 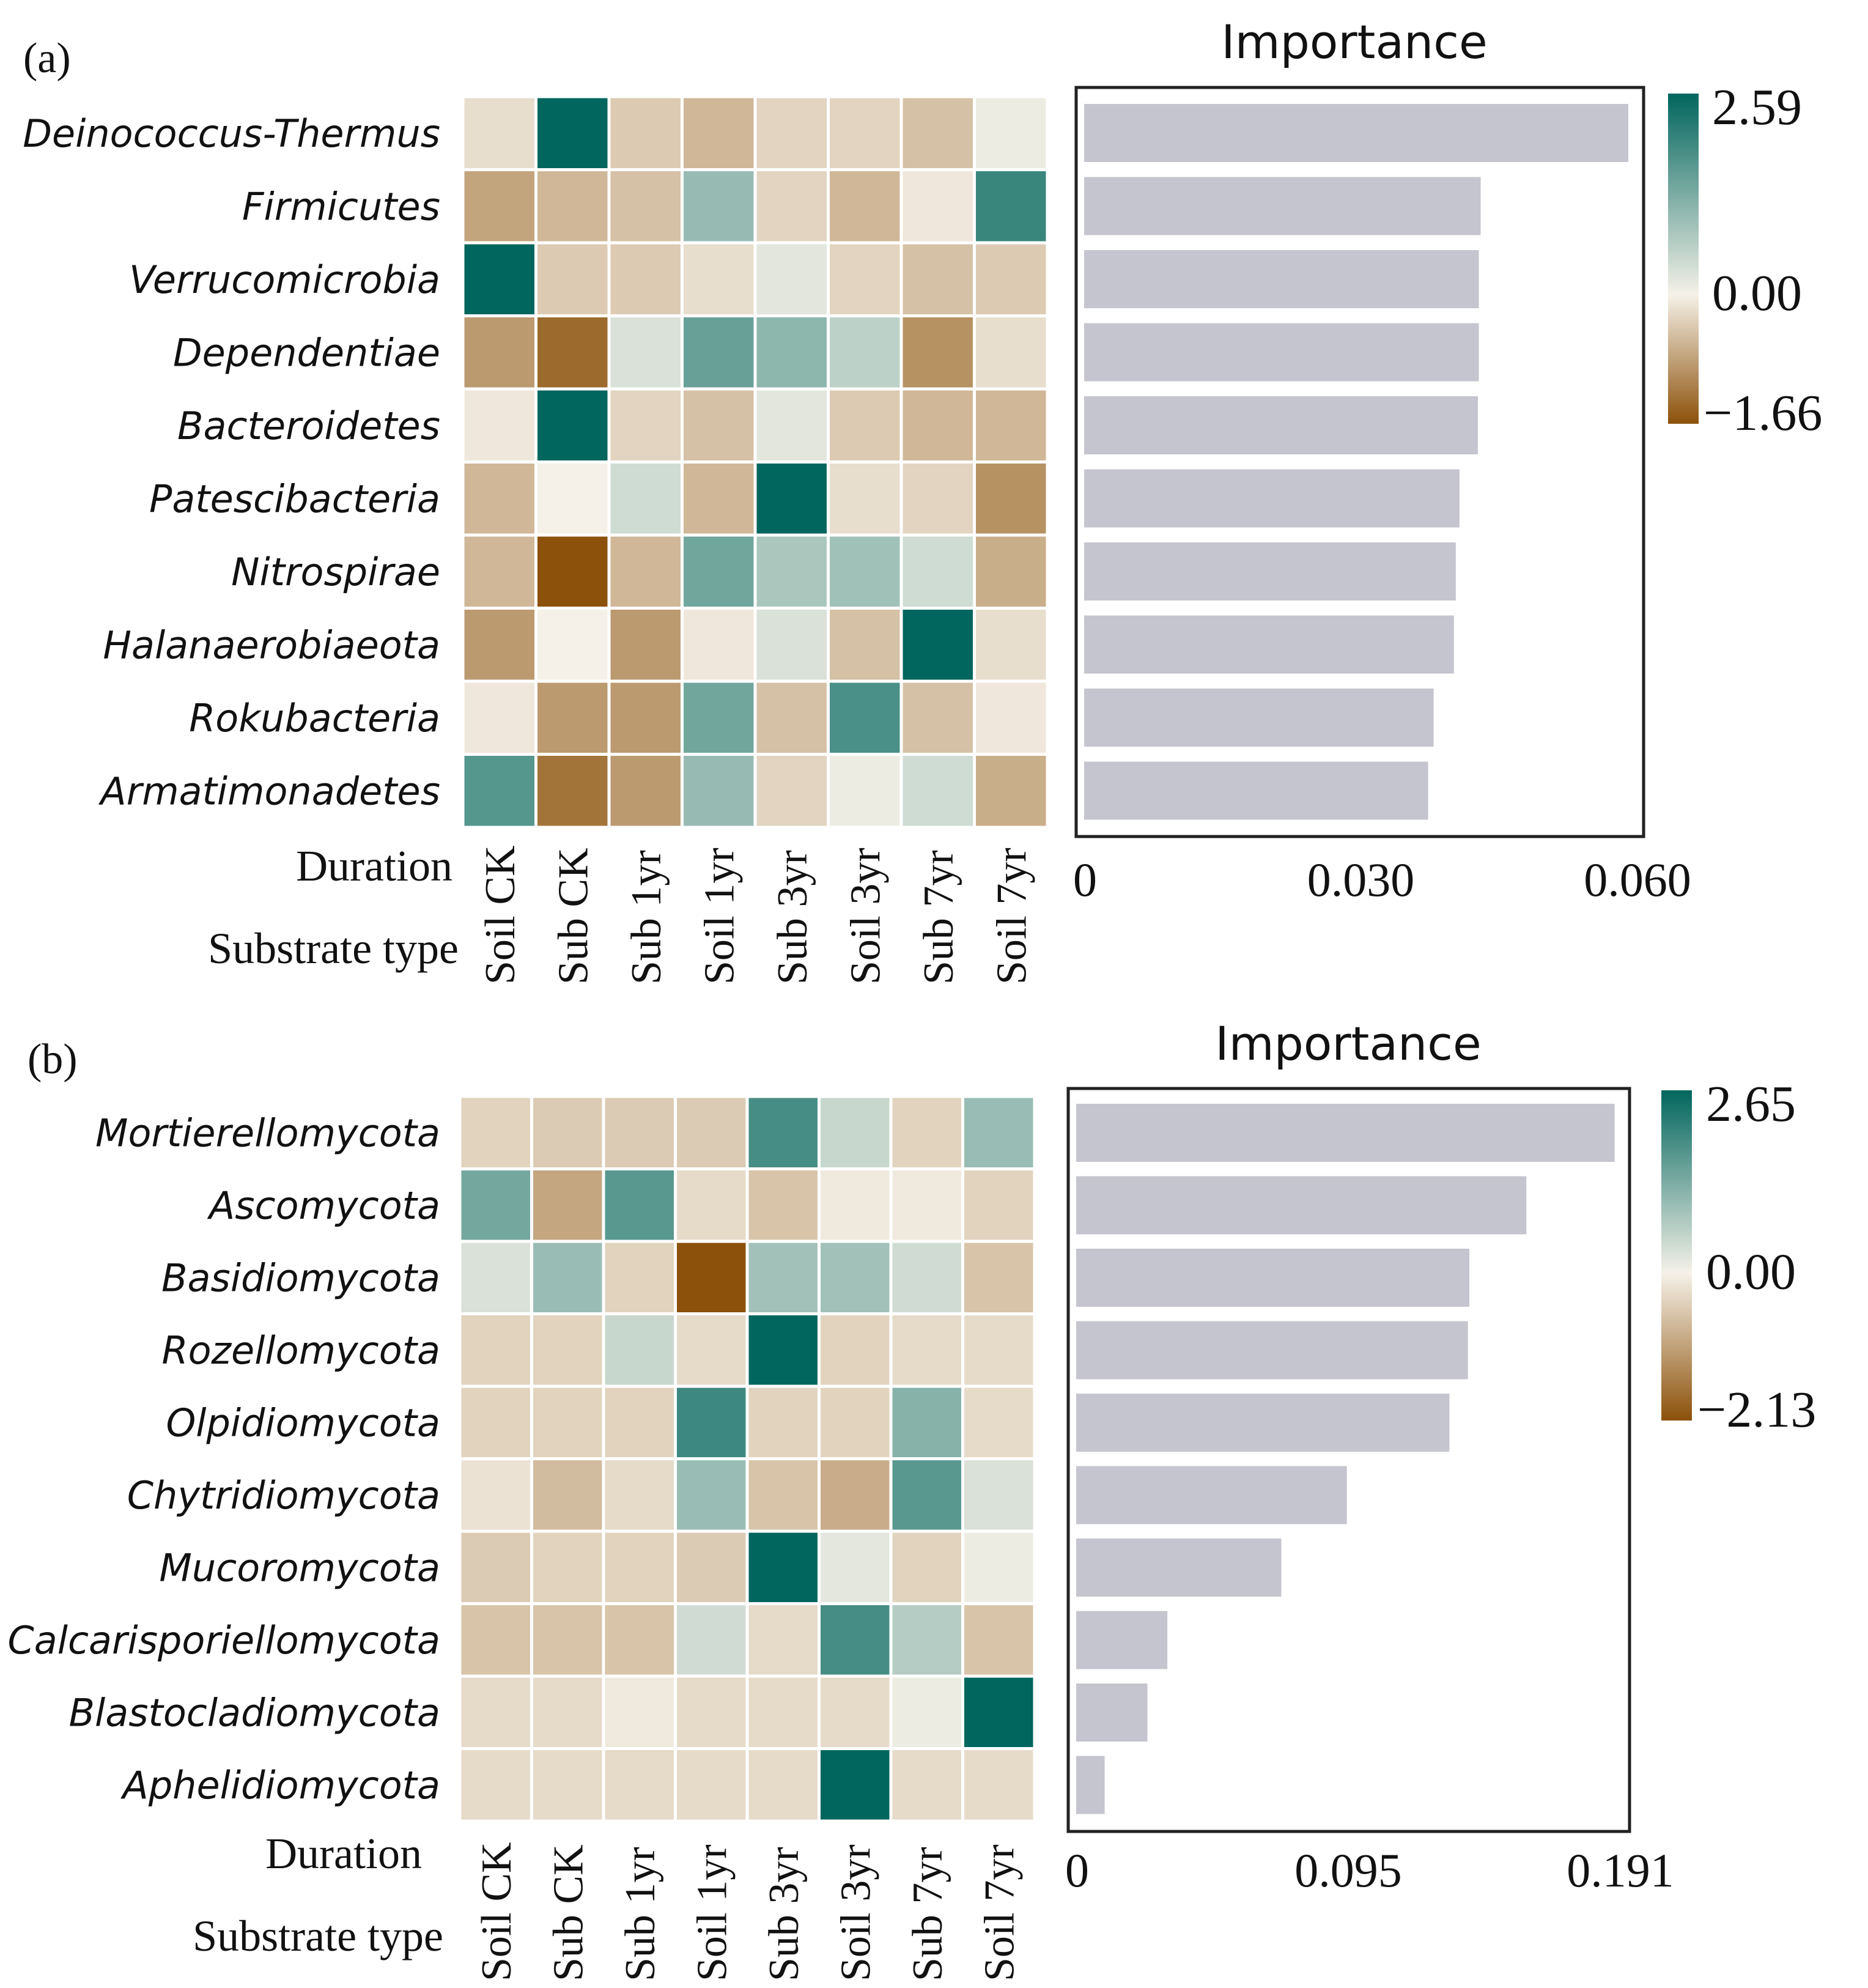 I want to click on row-label: Calcarisporiellomycota, so click(x=223, y=1640).